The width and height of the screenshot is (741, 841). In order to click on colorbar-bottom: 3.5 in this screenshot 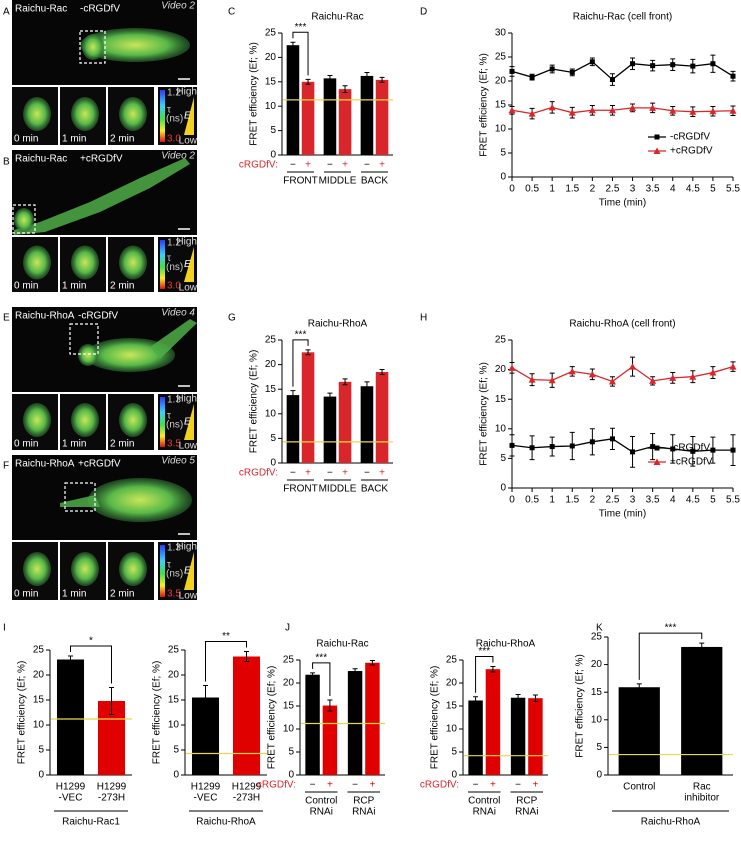, I will do `click(174, 594)`.